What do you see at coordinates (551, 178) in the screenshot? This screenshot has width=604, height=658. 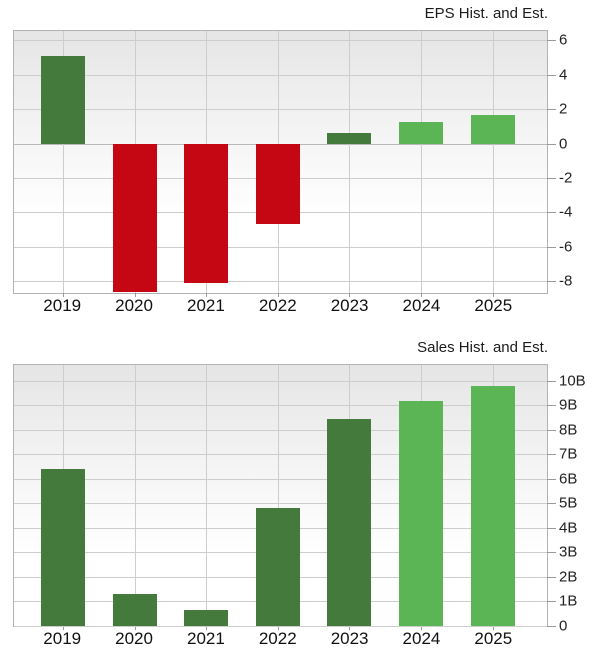 I see `y-tick-mark--2` at bounding box center [551, 178].